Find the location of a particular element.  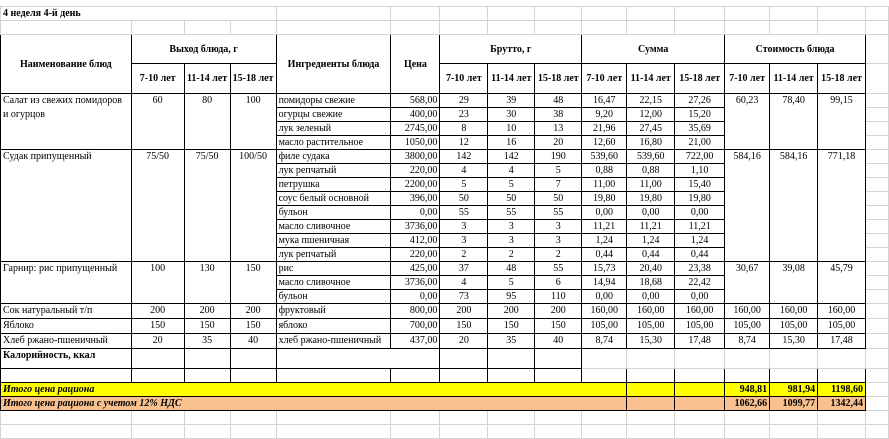

header-brutto-age: 15-18 лет is located at coordinates (558, 78).